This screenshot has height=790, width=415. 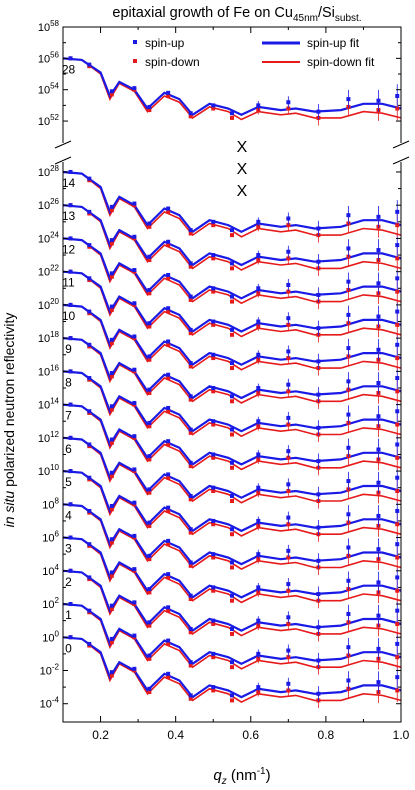 I want to click on x-axis-label-sub: z, so click(x=224, y=781).